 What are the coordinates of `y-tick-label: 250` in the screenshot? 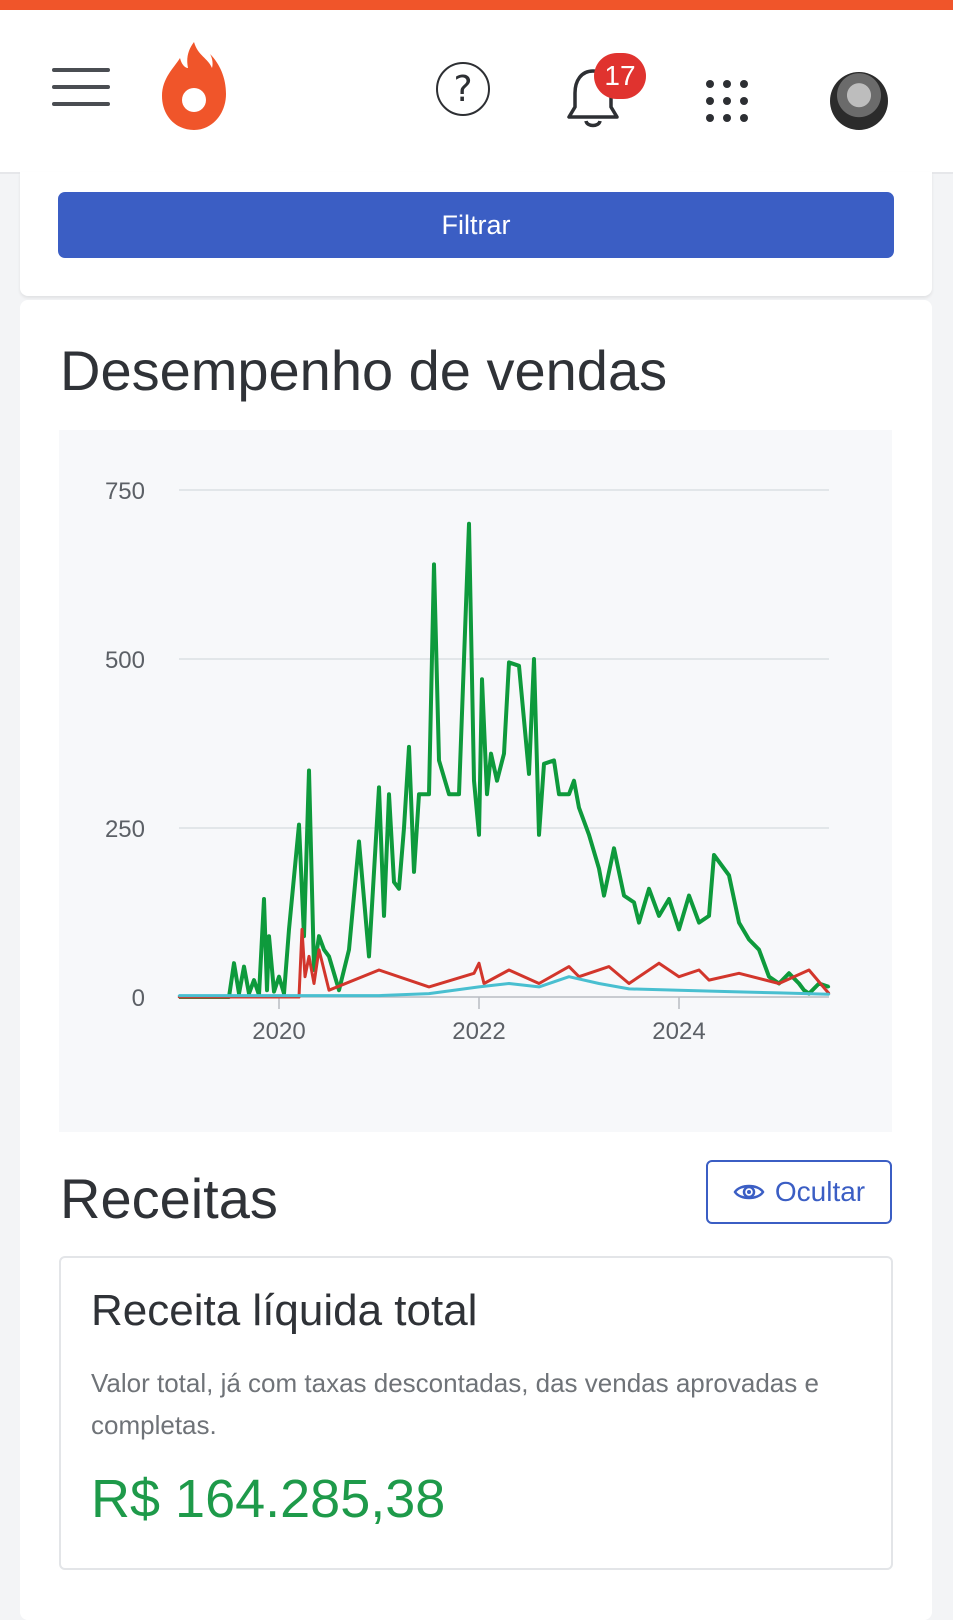 It's located at (125, 829).